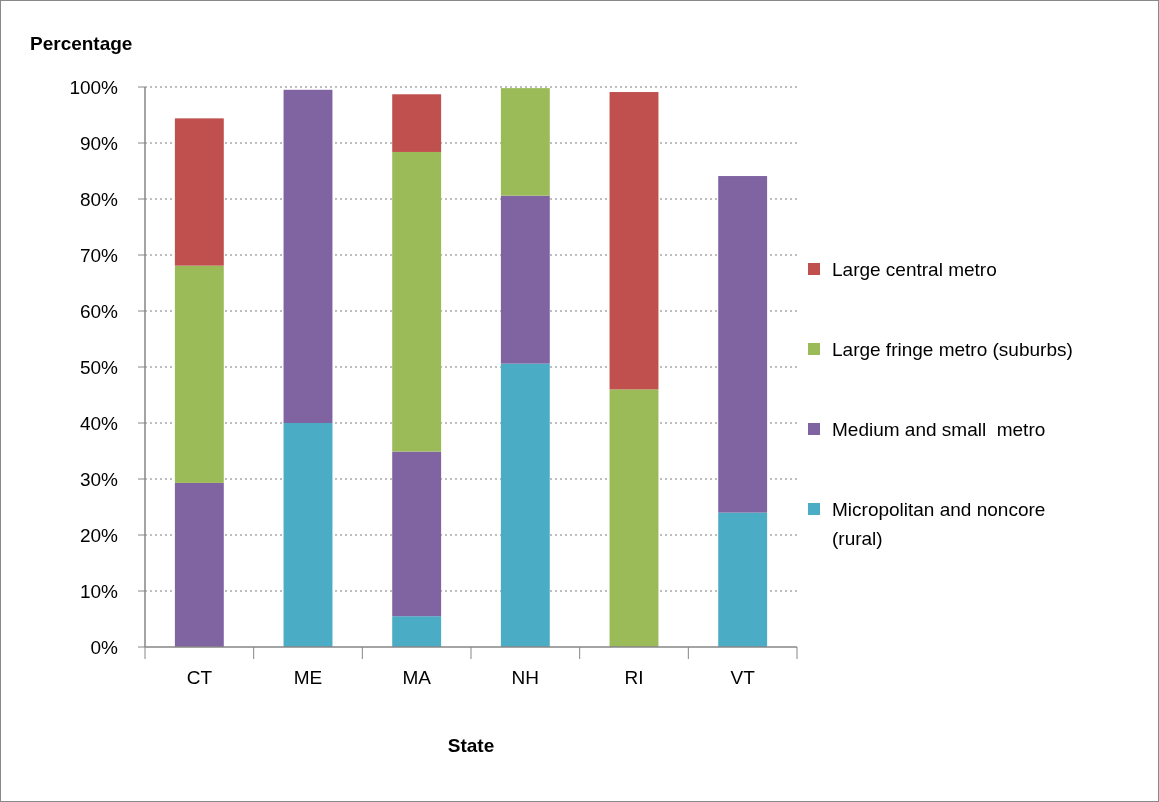 This screenshot has height=802, width=1159. I want to click on legend-label: Large central metro, so click(914, 269).